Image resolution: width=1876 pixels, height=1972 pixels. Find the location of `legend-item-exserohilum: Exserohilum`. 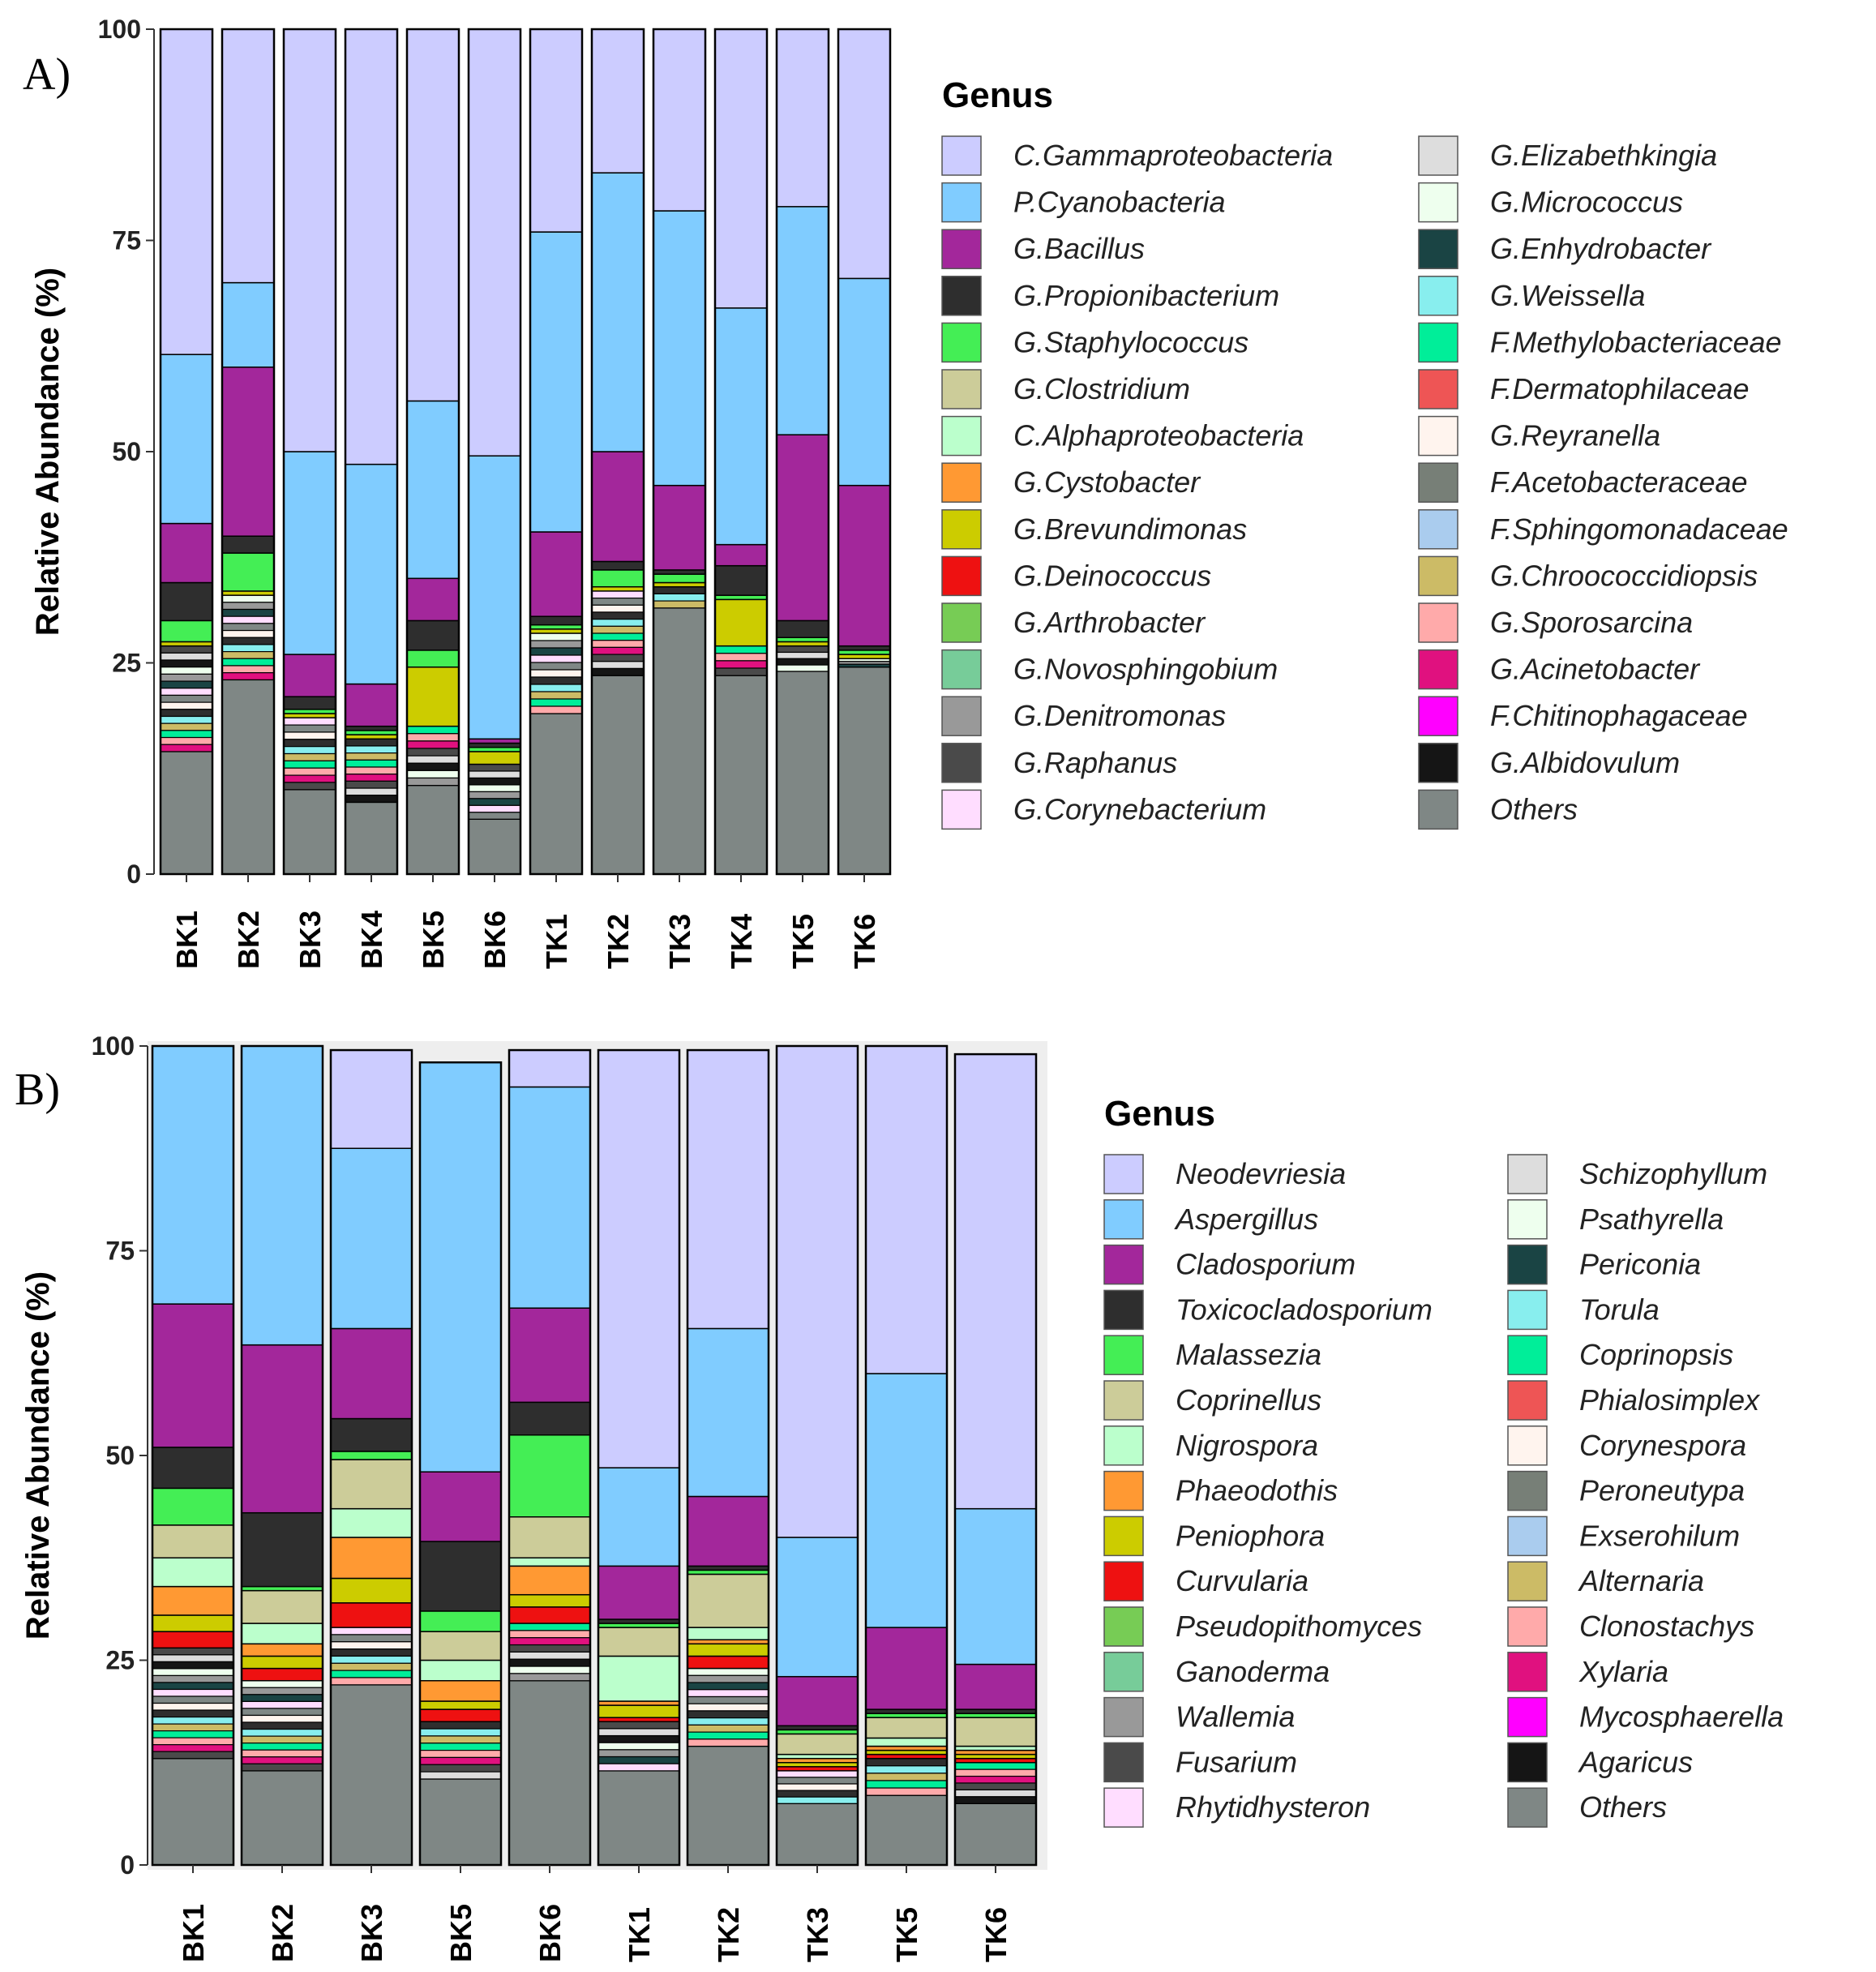

legend-item-exserohilum: Exserohilum is located at coordinates (1623, 1536).